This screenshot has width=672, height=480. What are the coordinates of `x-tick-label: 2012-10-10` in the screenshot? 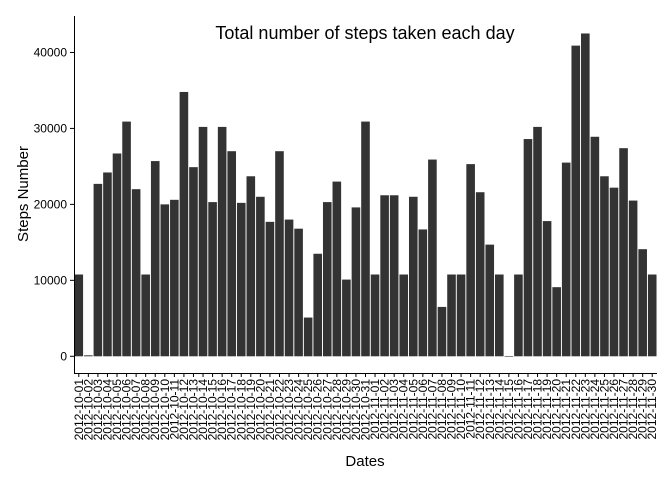 It's located at (165, 410).